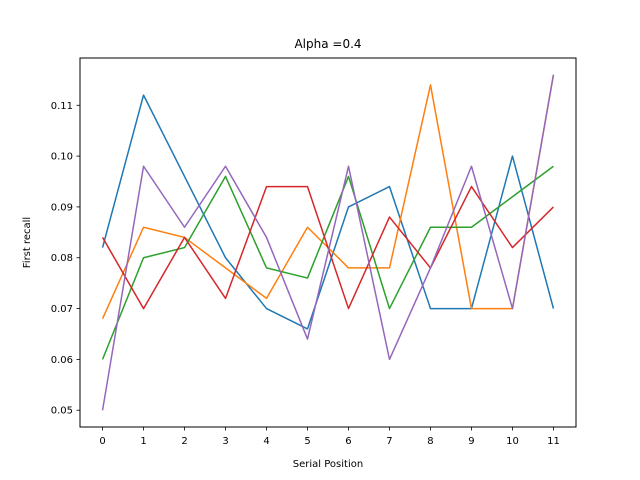 The image size is (640, 480). What do you see at coordinates (329, 437) in the screenshot?
I see `x-axis-ticks: 0 1 2 3 4 5 6 7 8 9 10 11` at bounding box center [329, 437].